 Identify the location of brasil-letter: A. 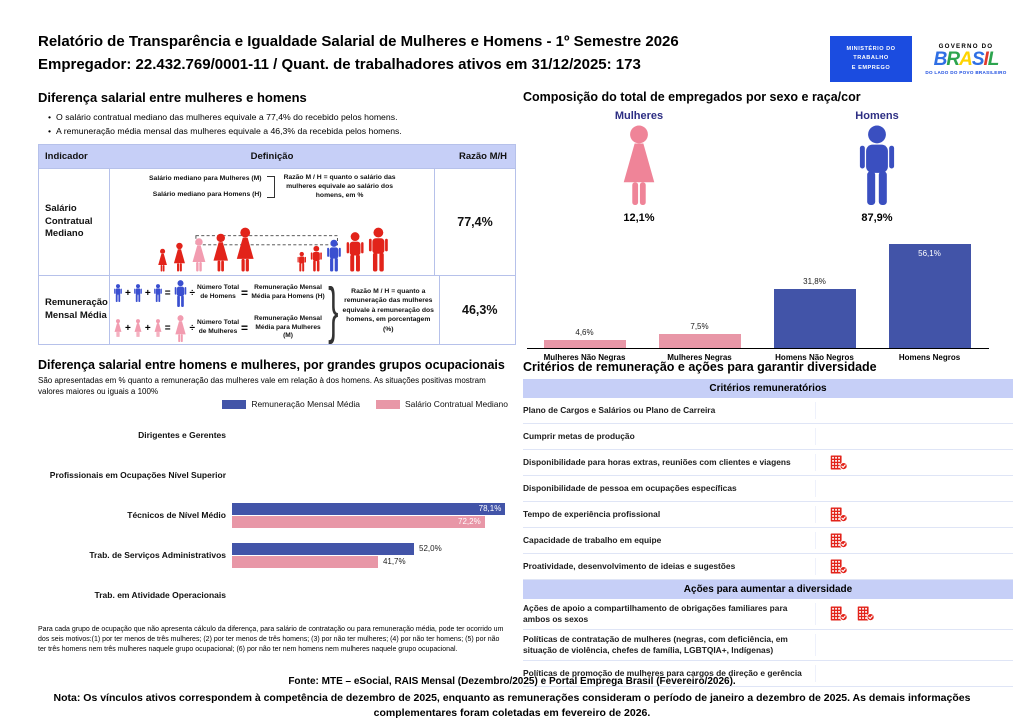
(966, 59).